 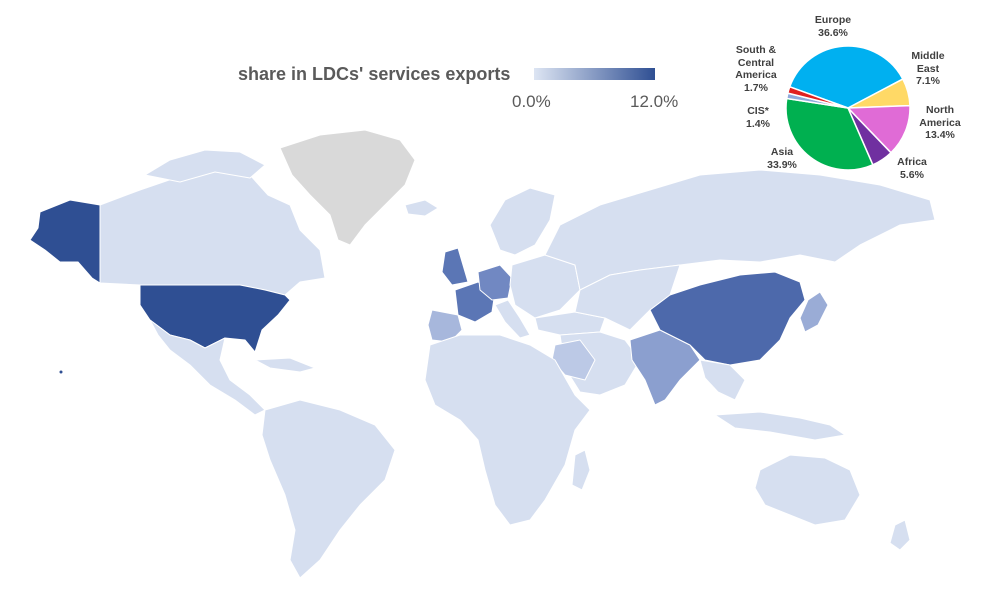 I want to click on legend-max-label: 12.0%, so click(x=654, y=101).